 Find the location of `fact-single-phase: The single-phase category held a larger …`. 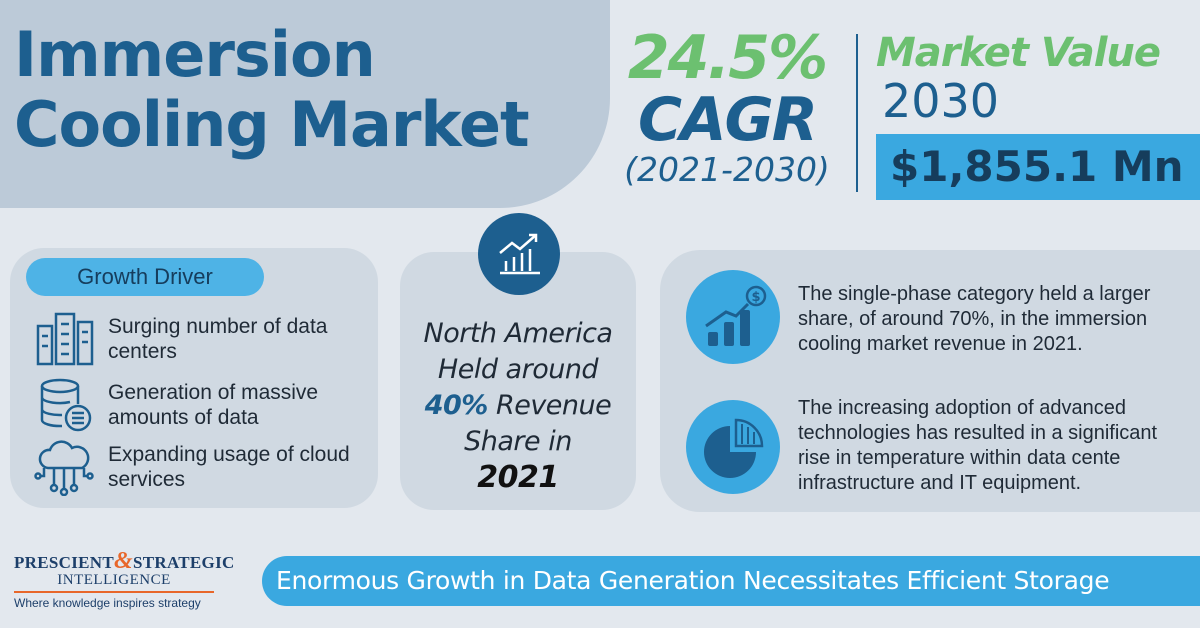

fact-single-phase: The single-phase category held a larger … is located at coordinates (974, 319).